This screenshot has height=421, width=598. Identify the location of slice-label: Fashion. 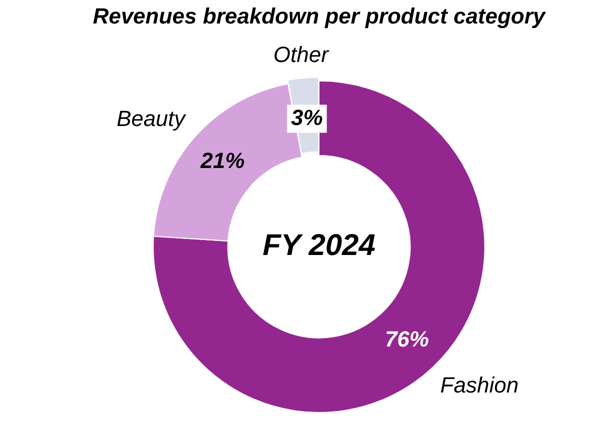
(479, 385).